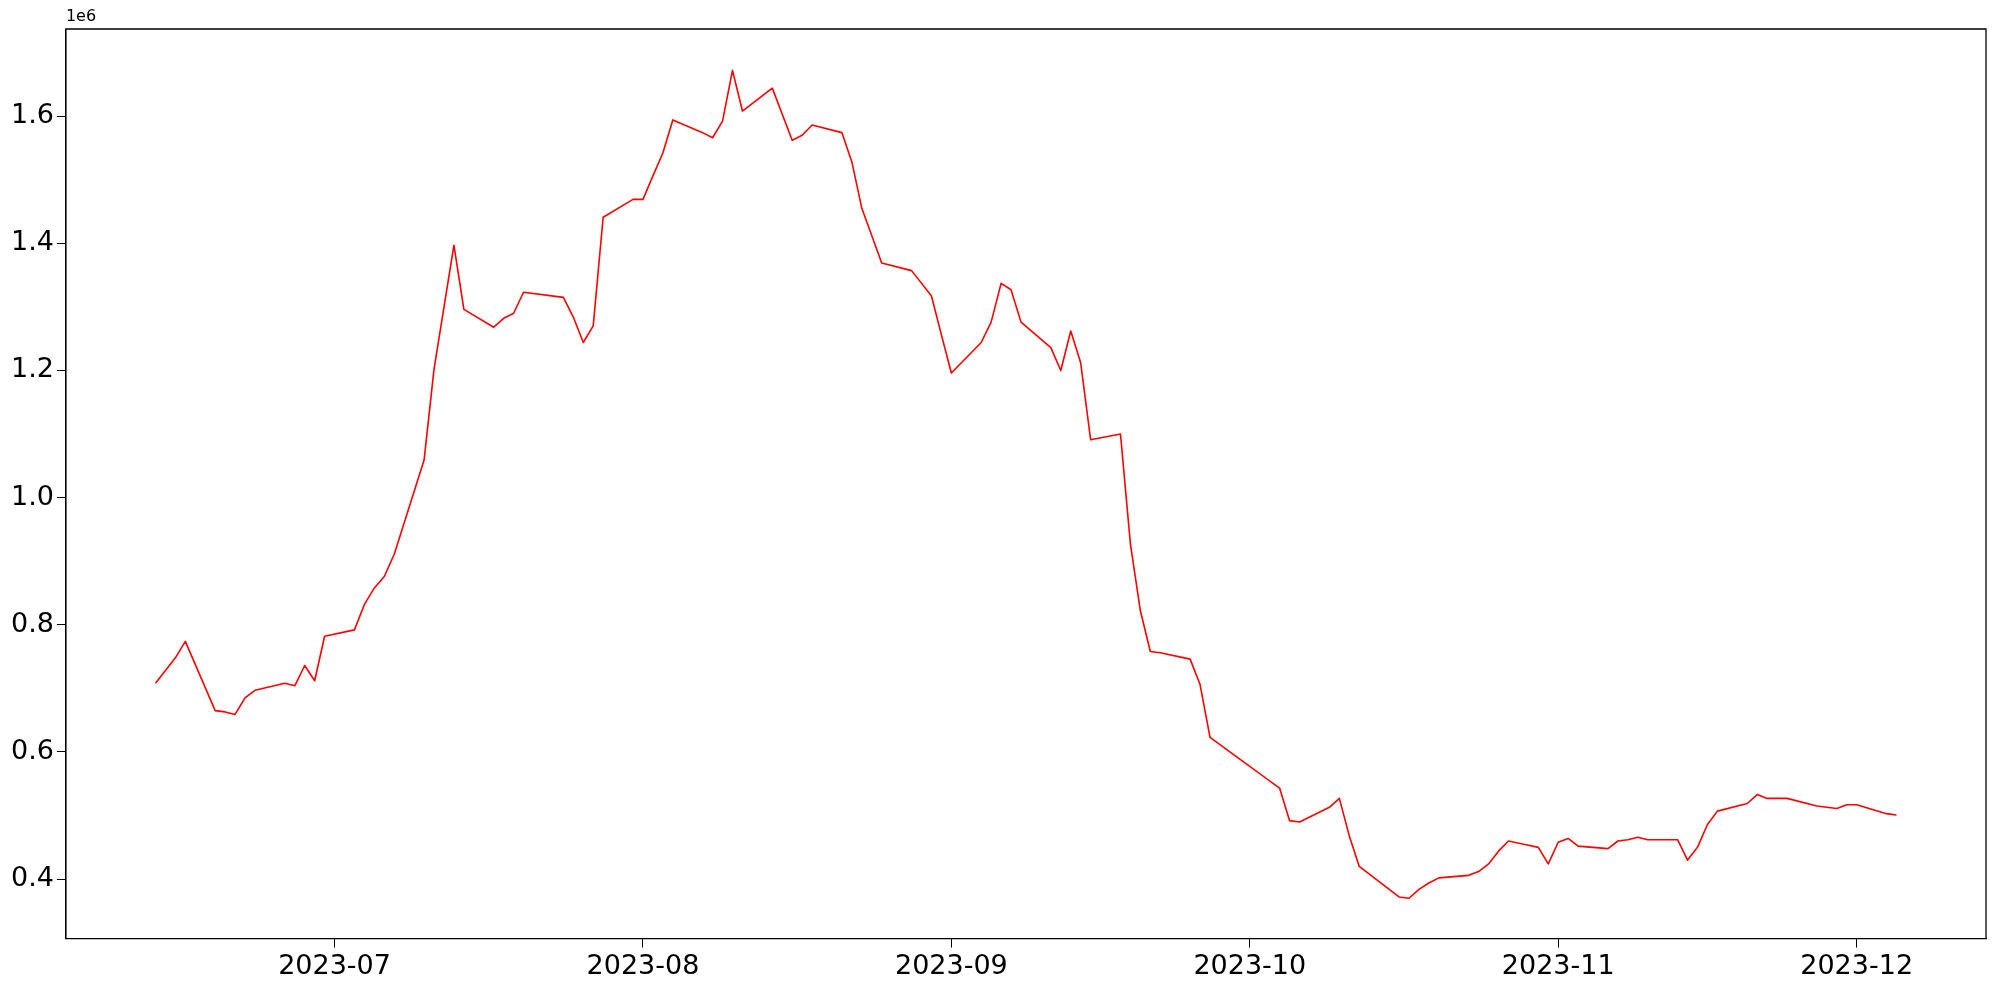  What do you see at coordinates (32, 749) in the screenshot?
I see `y-tick-label: 0.6` at bounding box center [32, 749].